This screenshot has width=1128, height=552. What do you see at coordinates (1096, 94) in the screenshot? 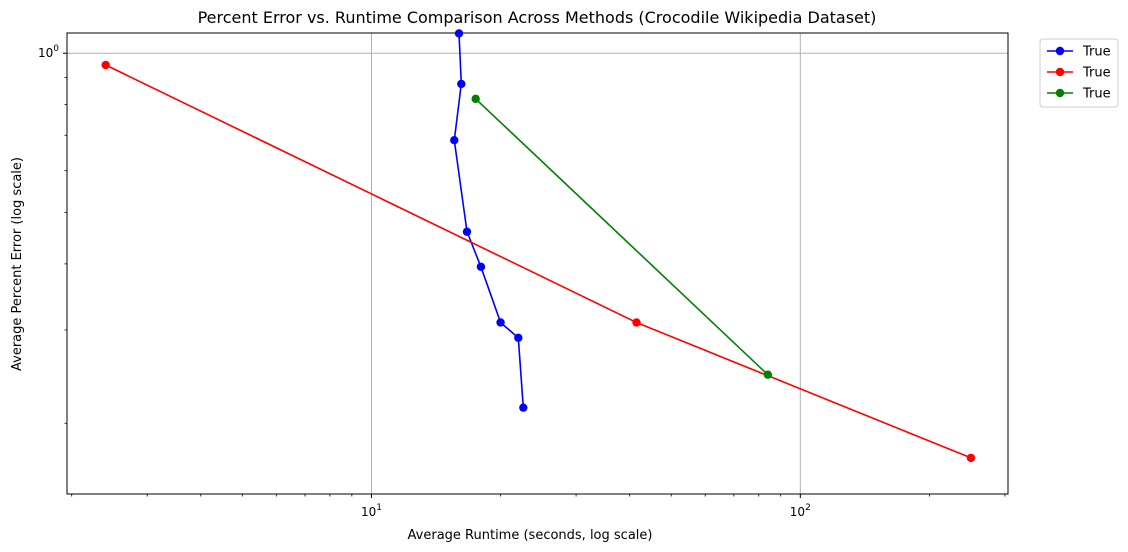
I see `legend-label-3: True` at bounding box center [1096, 94].